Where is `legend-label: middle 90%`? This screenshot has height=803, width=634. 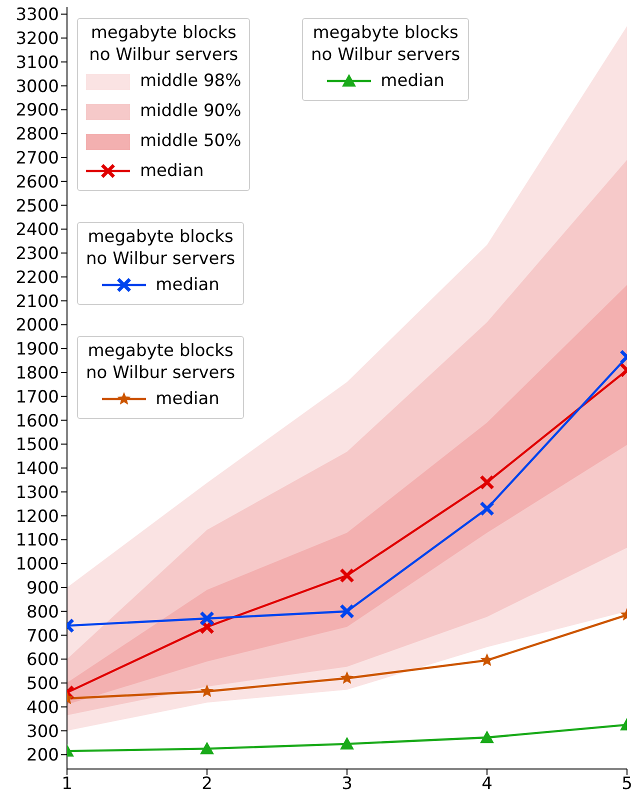
legend-label: middle 90% is located at coordinates (191, 111).